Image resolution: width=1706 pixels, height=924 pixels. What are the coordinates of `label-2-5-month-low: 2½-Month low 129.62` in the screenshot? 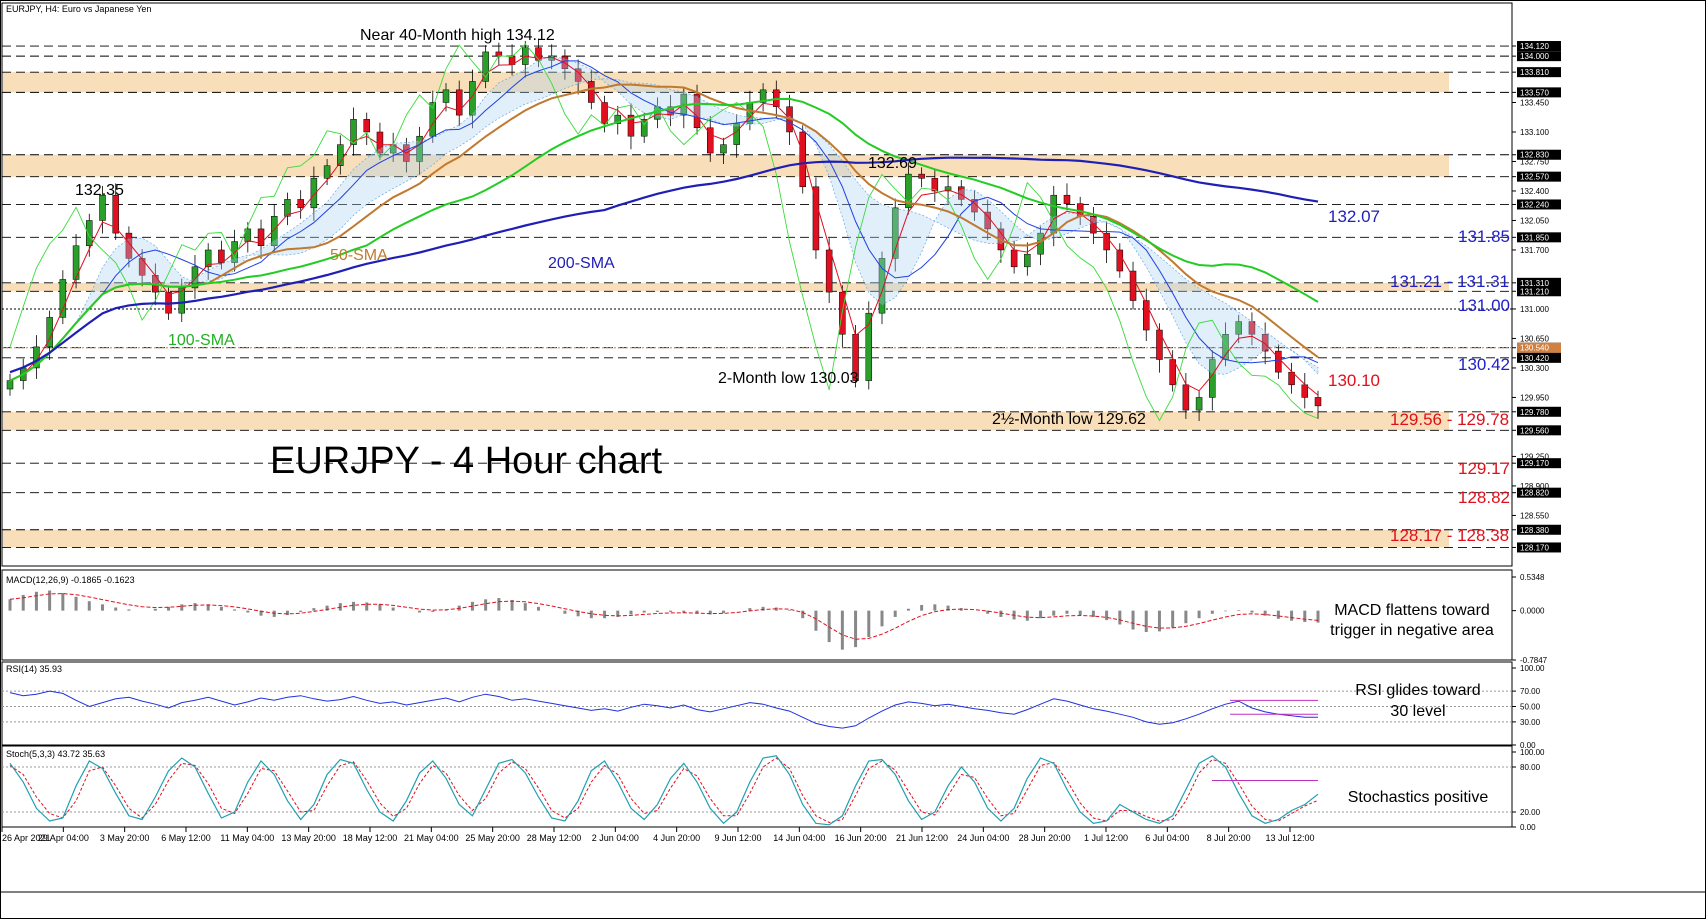 It's located at (1069, 419).